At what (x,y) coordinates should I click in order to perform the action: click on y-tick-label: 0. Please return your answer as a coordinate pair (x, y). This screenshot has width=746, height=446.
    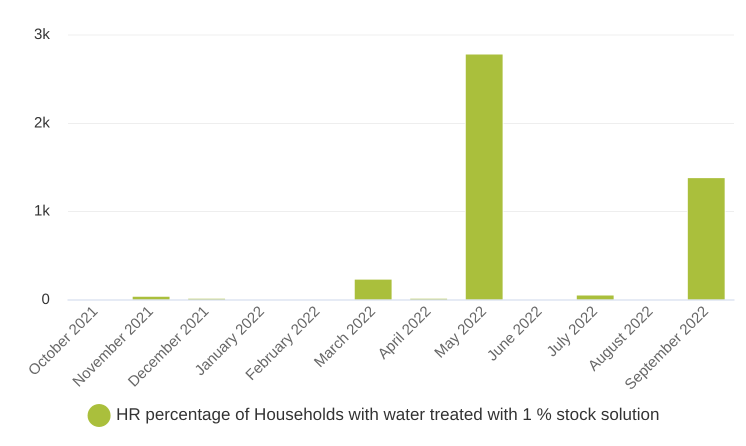
    Looking at the image, I should click on (46, 299).